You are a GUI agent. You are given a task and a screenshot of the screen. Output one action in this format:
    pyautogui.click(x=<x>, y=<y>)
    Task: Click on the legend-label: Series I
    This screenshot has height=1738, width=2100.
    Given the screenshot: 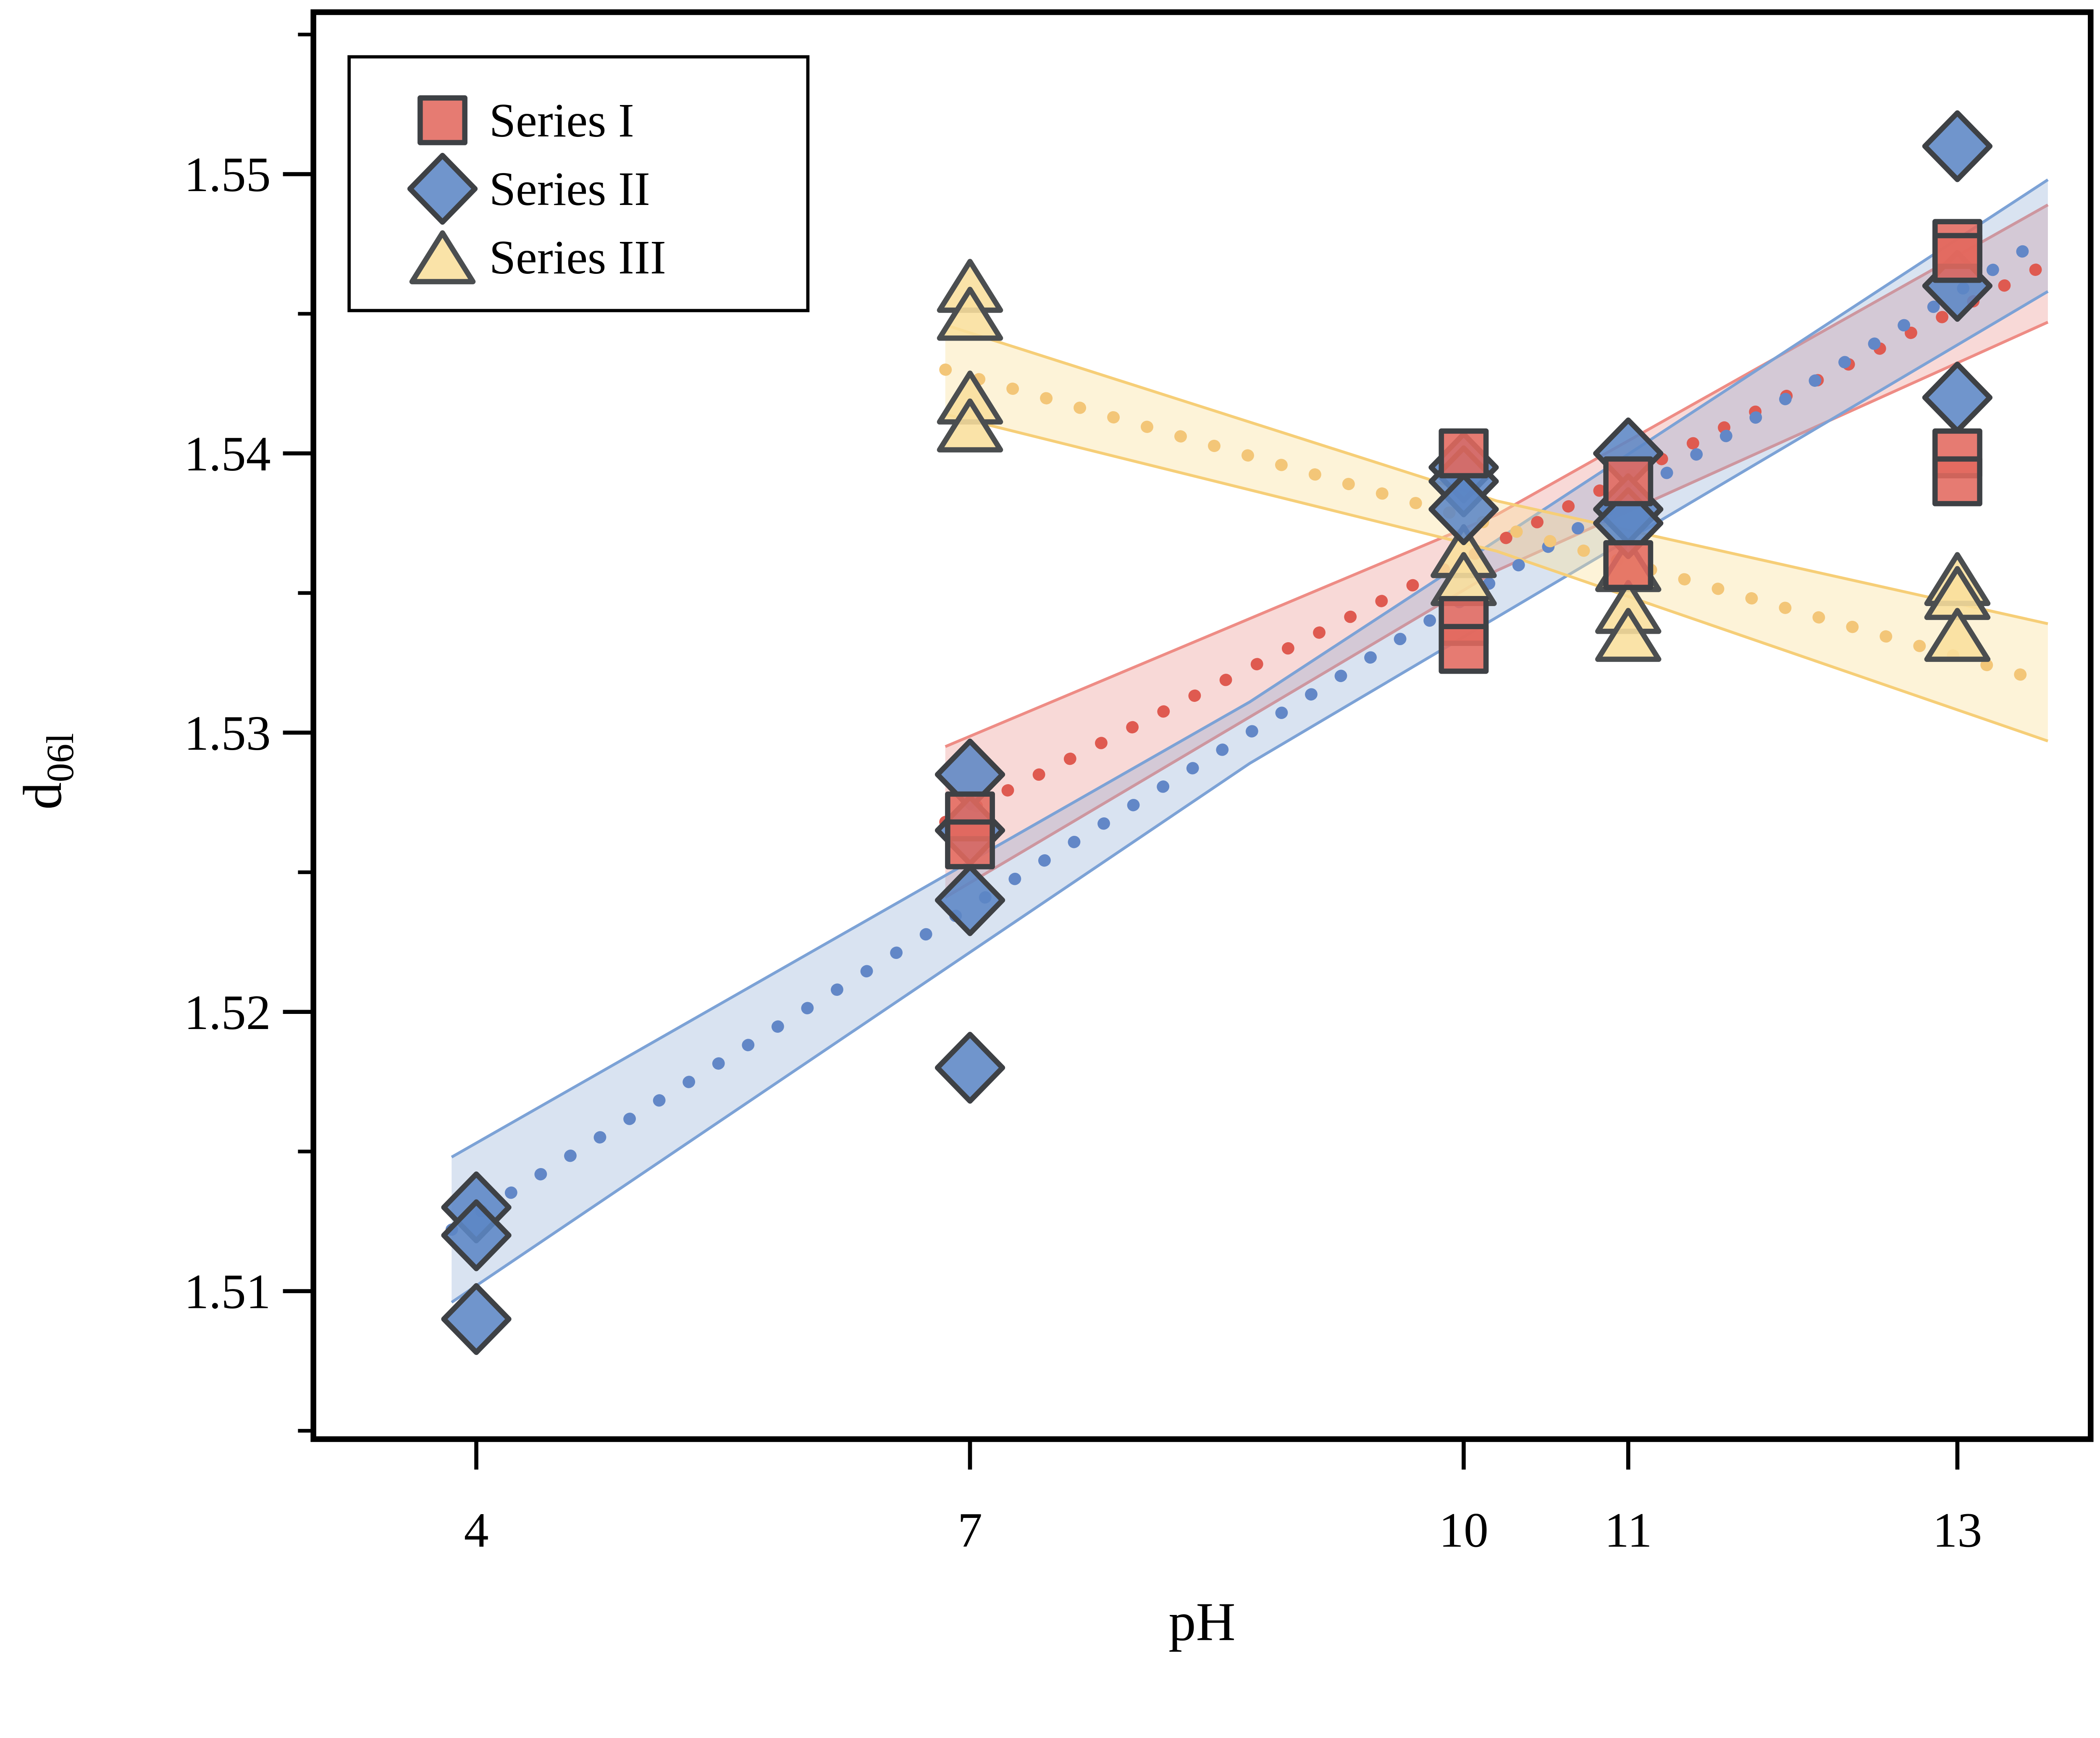 What is the action you would take?
    pyautogui.click(x=561, y=120)
    